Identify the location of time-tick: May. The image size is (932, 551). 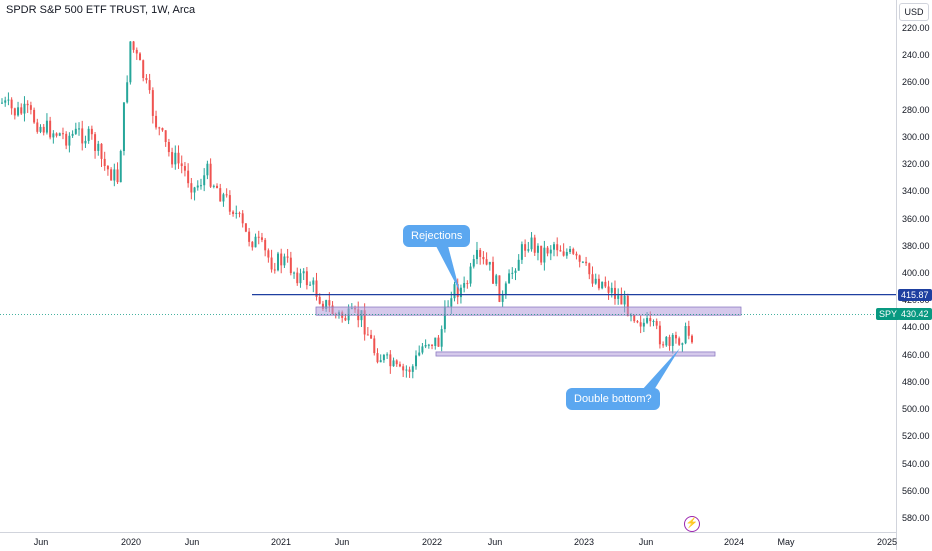
(786, 542).